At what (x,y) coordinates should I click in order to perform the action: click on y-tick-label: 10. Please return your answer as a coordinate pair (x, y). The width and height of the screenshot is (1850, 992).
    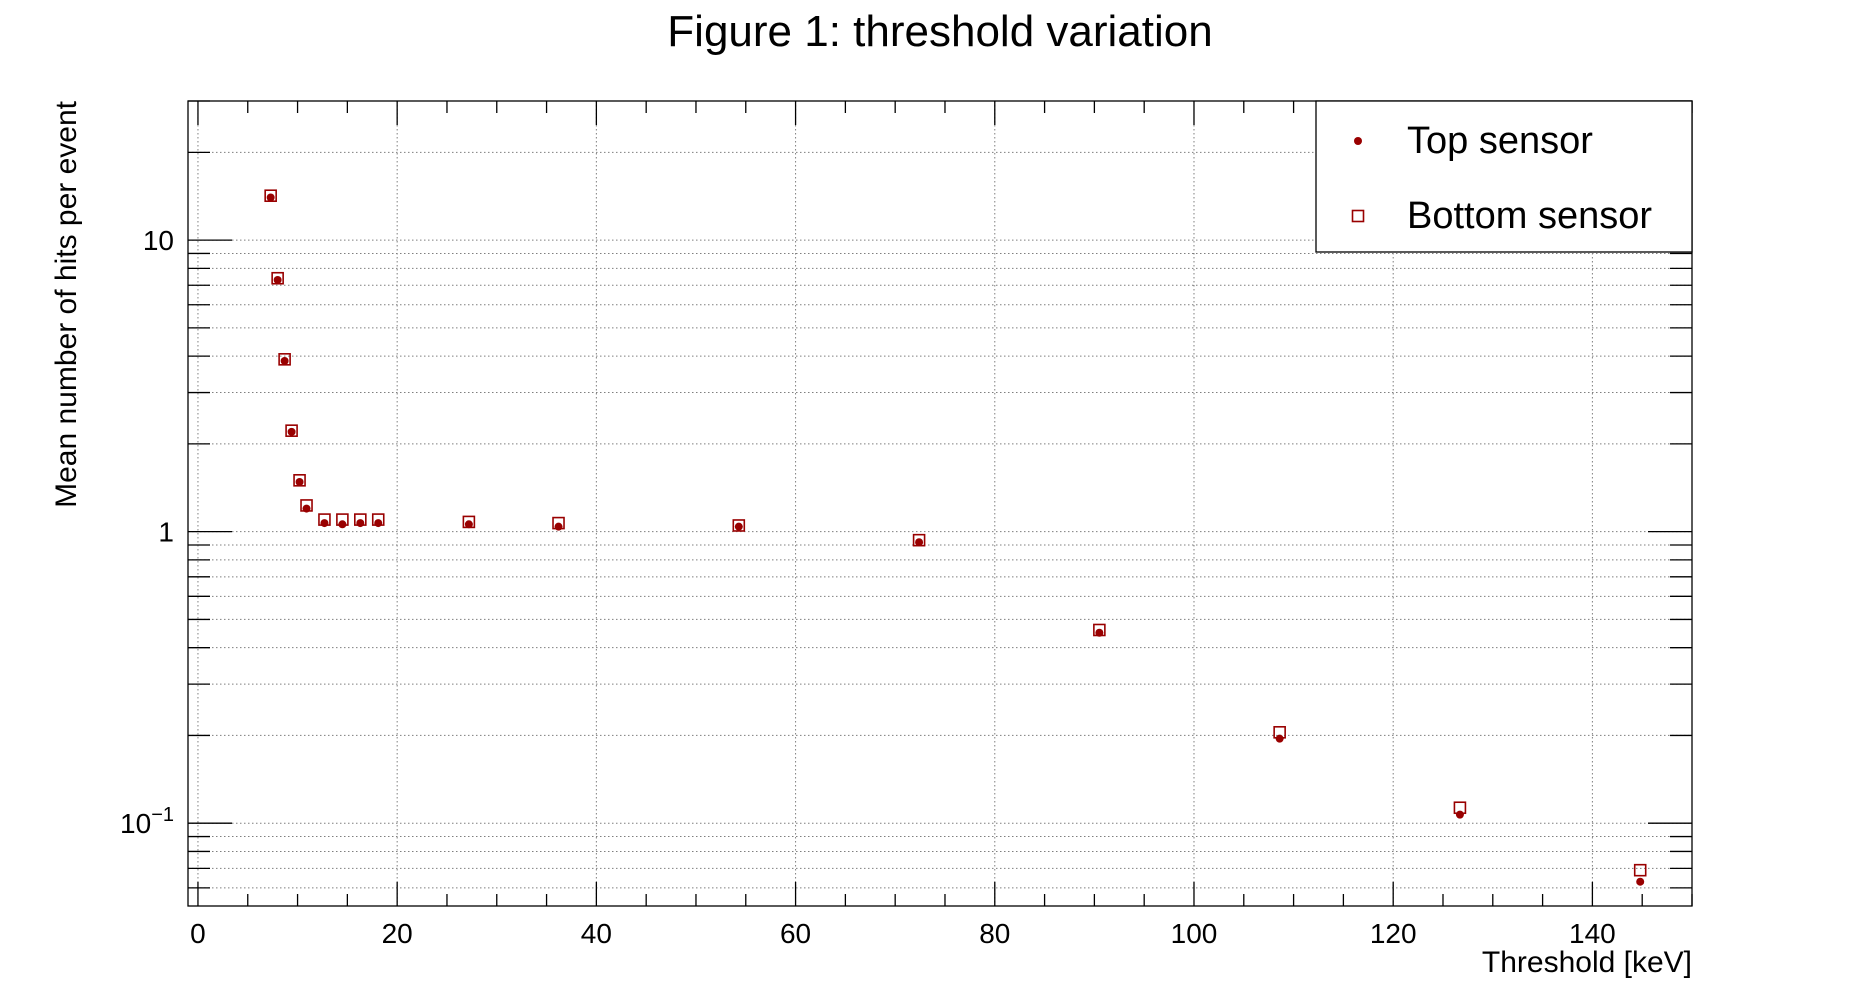
    Looking at the image, I should click on (158, 240).